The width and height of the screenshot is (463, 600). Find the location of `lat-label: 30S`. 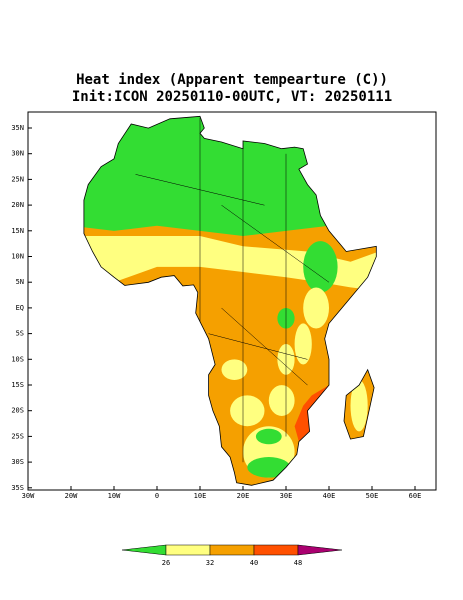

lat-label: 30S is located at coordinates (17, 462).